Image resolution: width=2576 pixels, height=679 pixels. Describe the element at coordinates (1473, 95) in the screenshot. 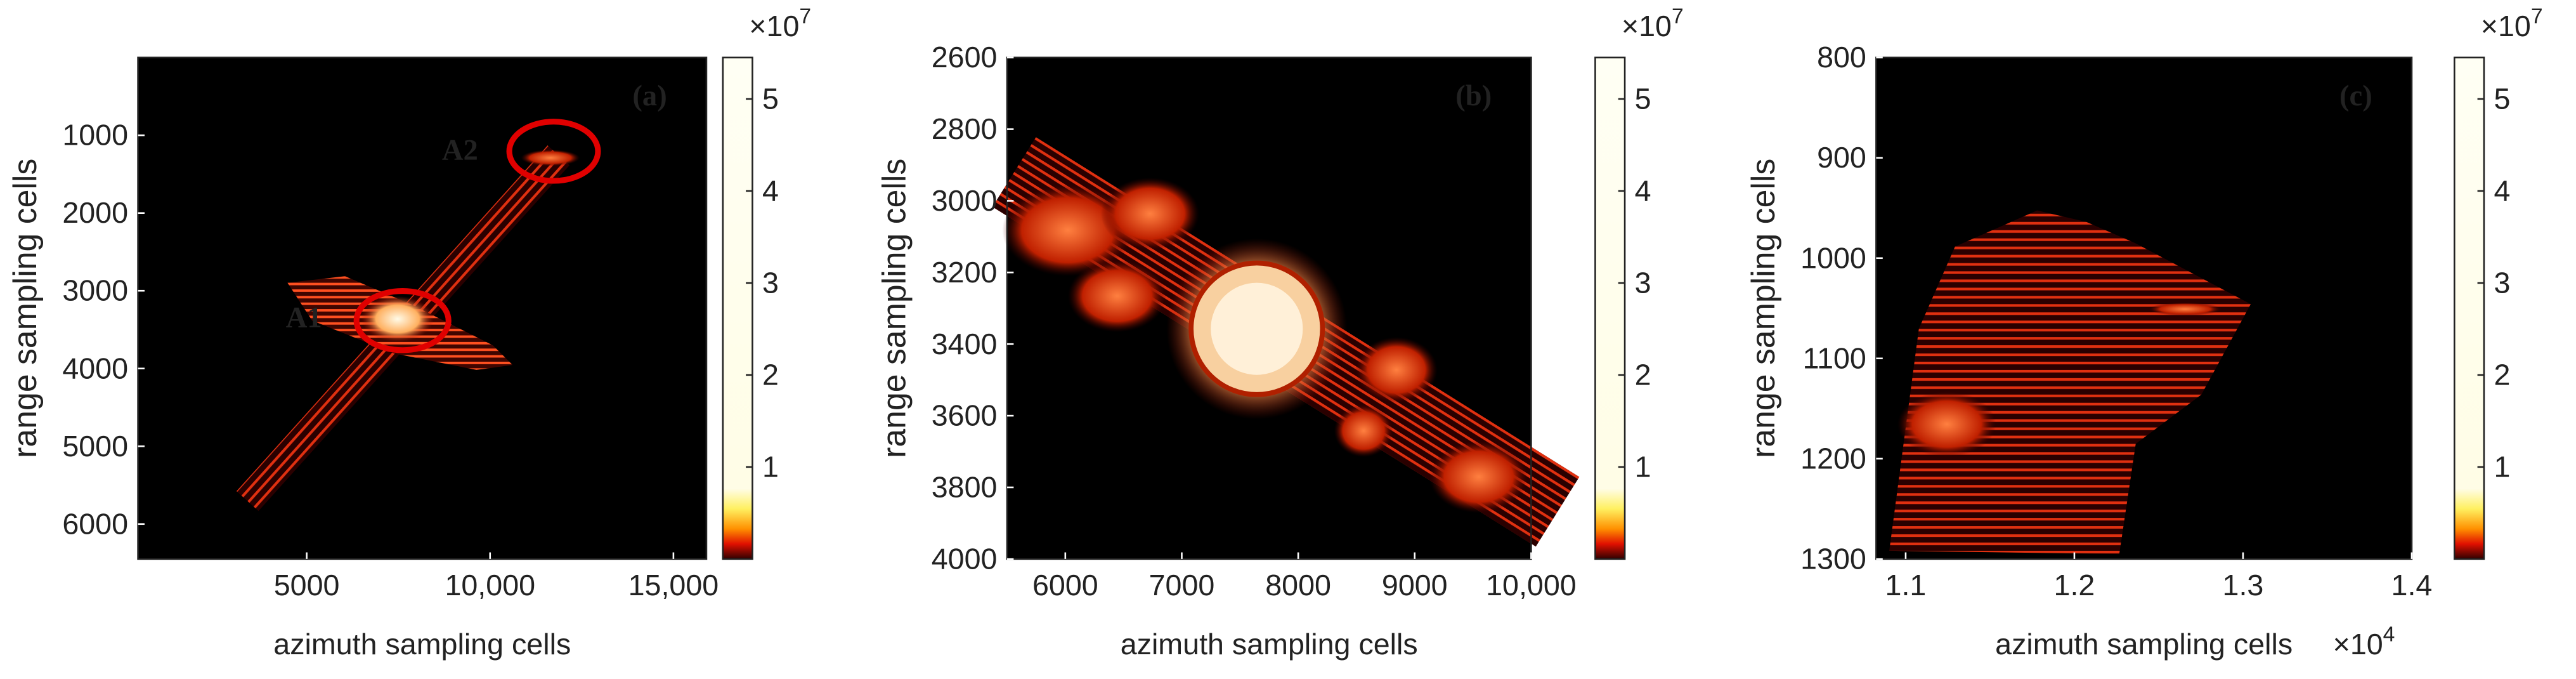

I see `panel-label: (b)` at that location.